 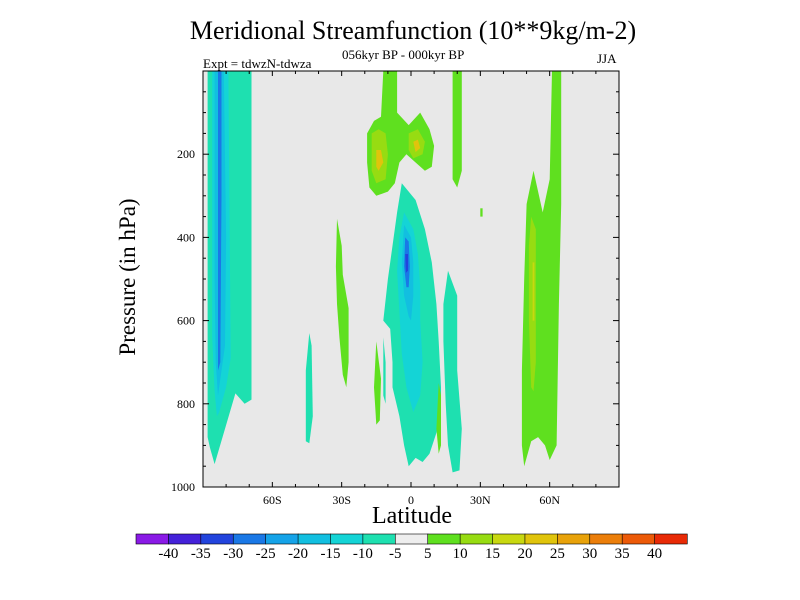 What do you see at coordinates (342, 303) in the screenshot?
I see `sh-positive-blob` at bounding box center [342, 303].